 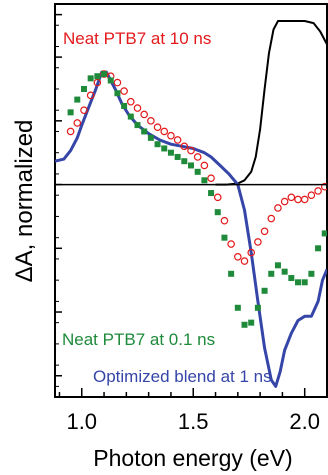 What do you see at coordinates (137, 38) in the screenshot?
I see `annotation-neat-10ns: Neat PTB7 at 10 ns` at bounding box center [137, 38].